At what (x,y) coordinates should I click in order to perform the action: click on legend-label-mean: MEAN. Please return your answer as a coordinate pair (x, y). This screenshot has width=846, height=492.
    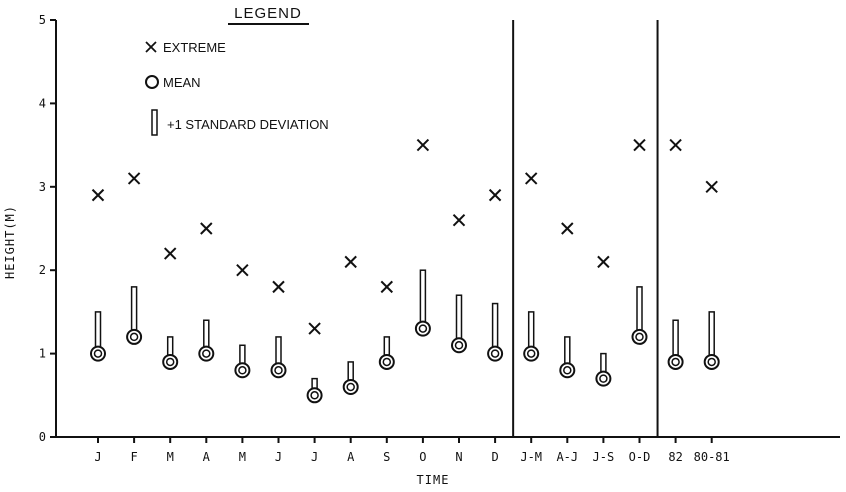
    Looking at the image, I should click on (182, 82).